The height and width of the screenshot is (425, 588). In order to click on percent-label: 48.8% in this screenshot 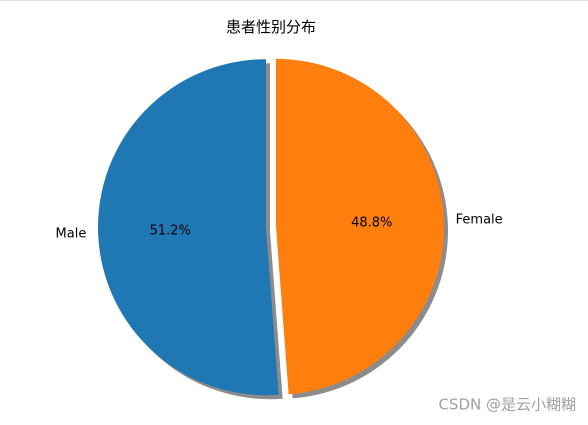, I will do `click(371, 223)`.